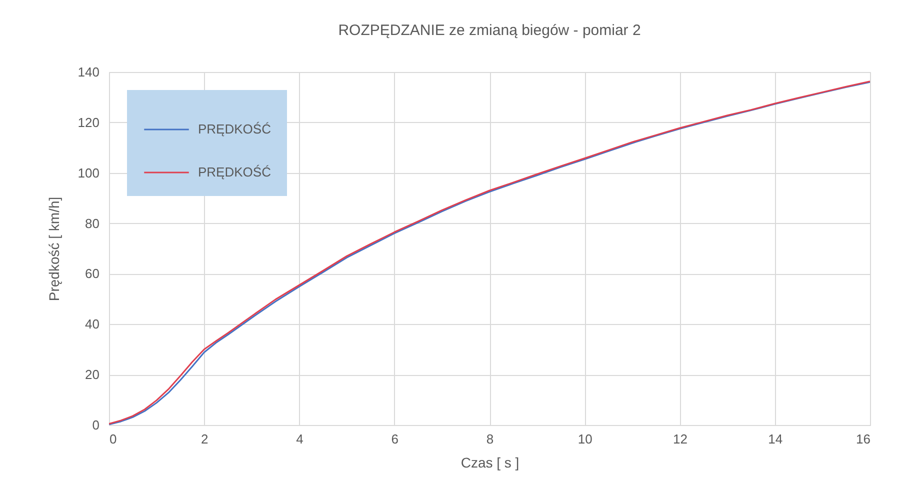  I want to click on x-tick-label: 6, so click(394, 439).